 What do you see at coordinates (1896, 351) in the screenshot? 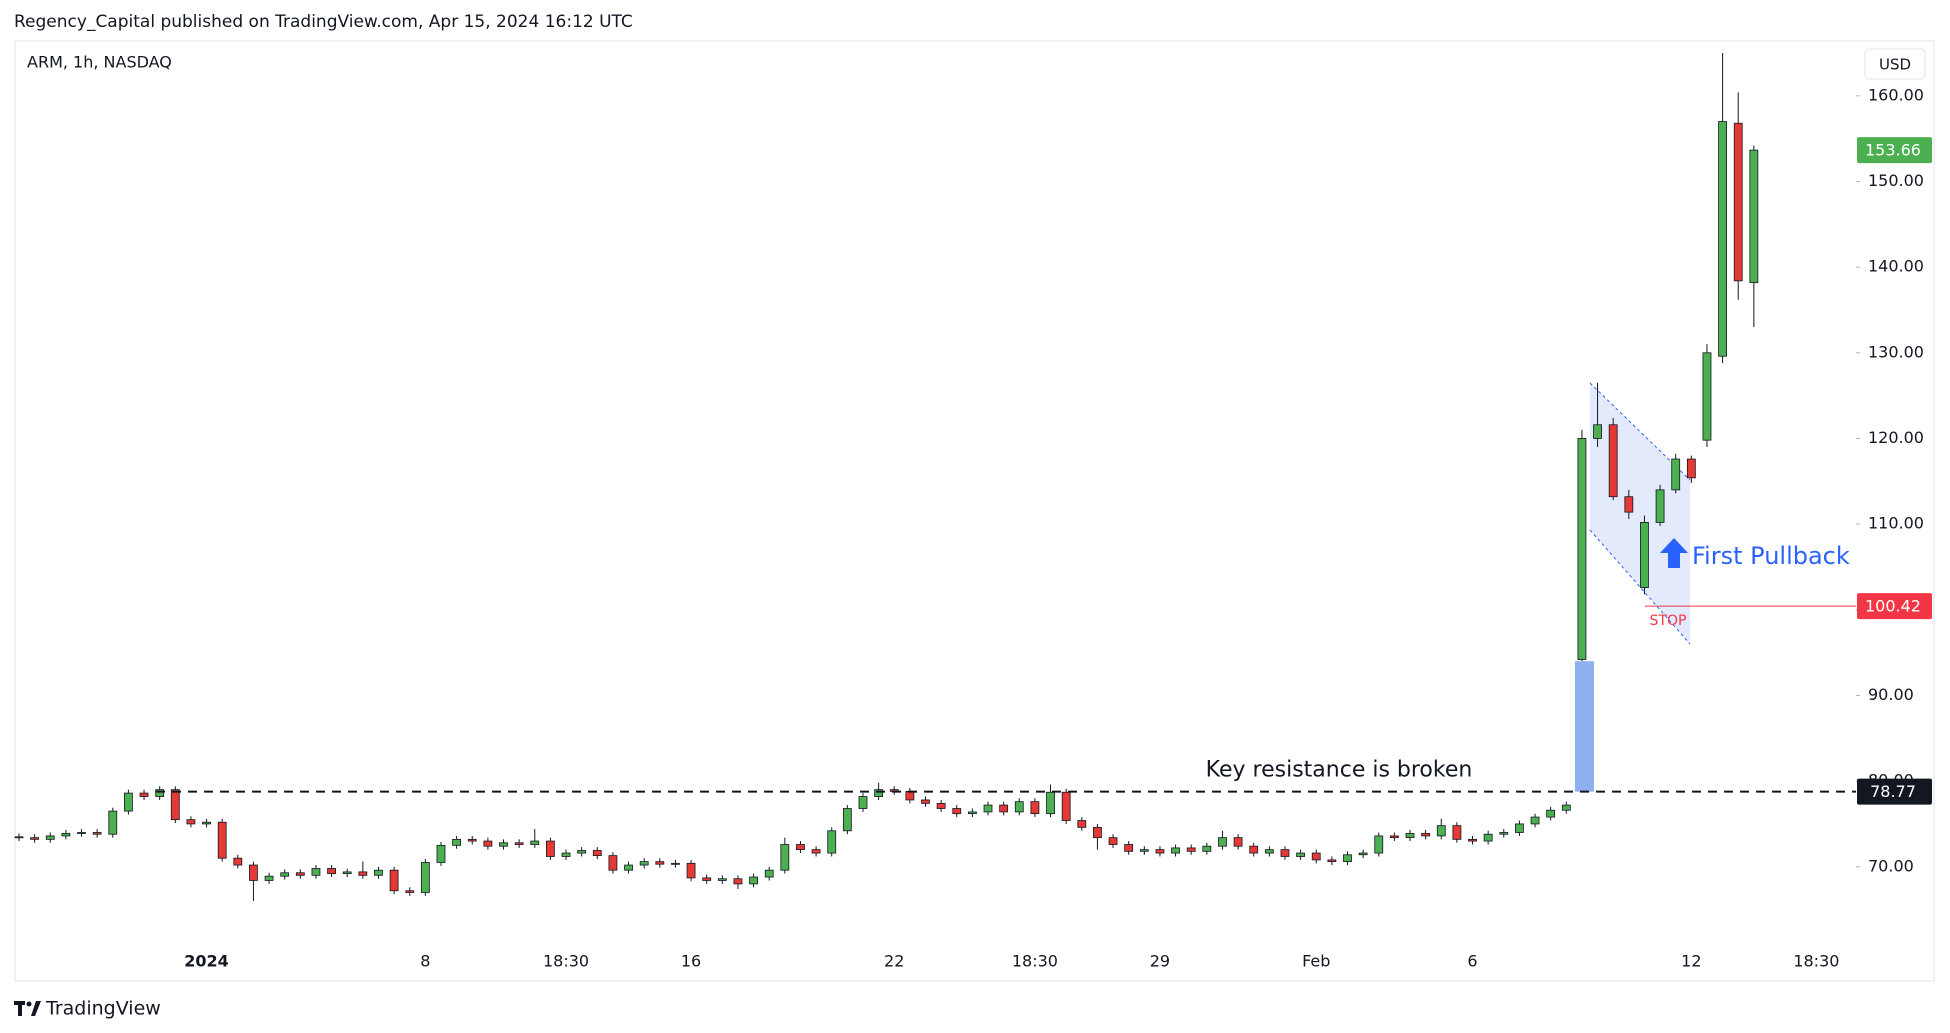
I see `y-tick-label: 130.00` at bounding box center [1896, 351].